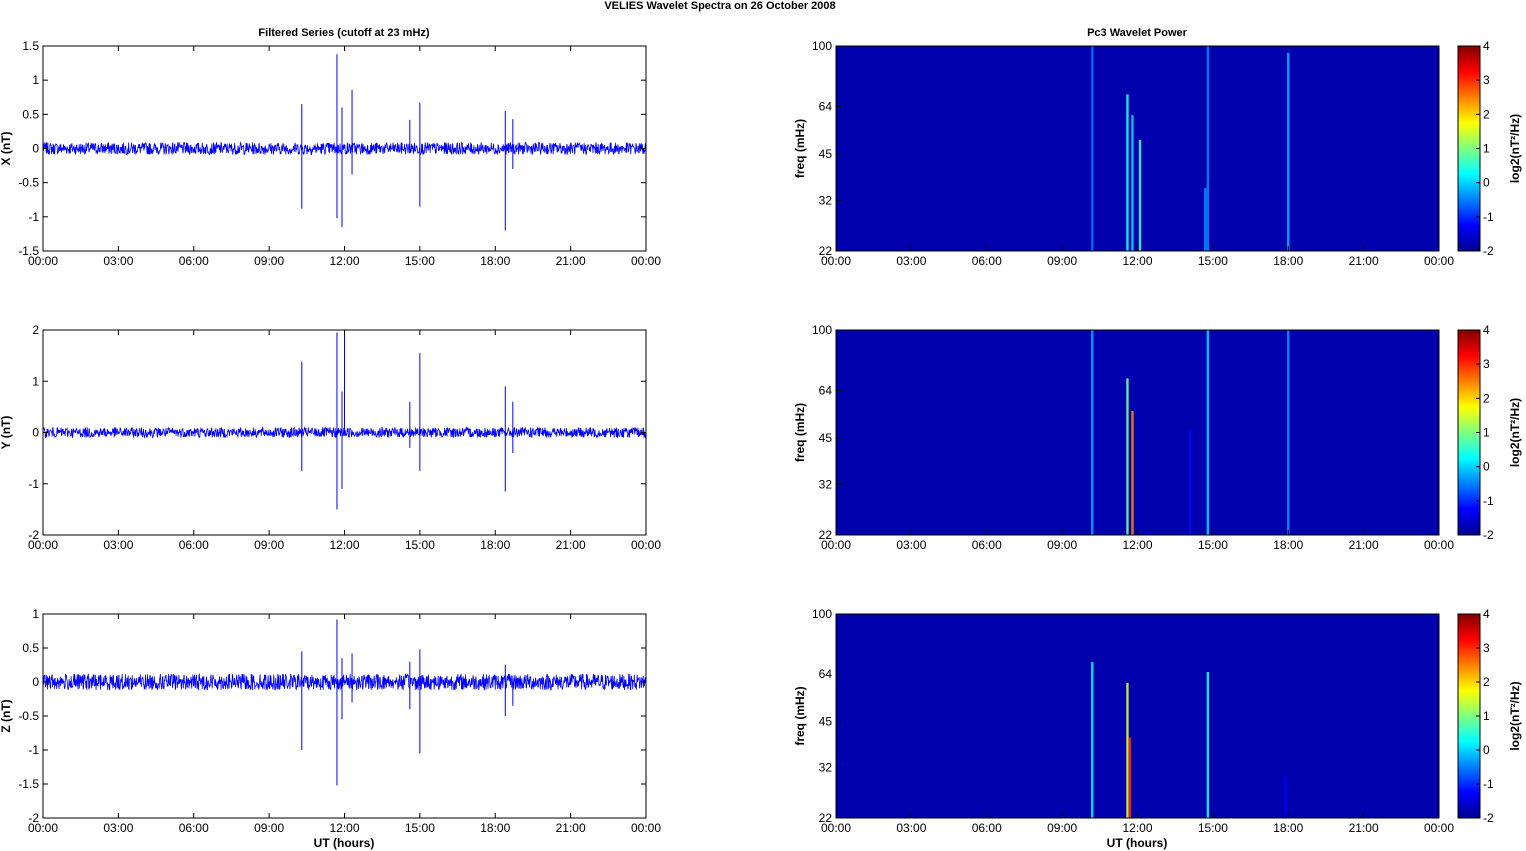  Describe the element at coordinates (1137, 843) in the screenshot. I see `right-xlabel: UT (hours)` at that location.